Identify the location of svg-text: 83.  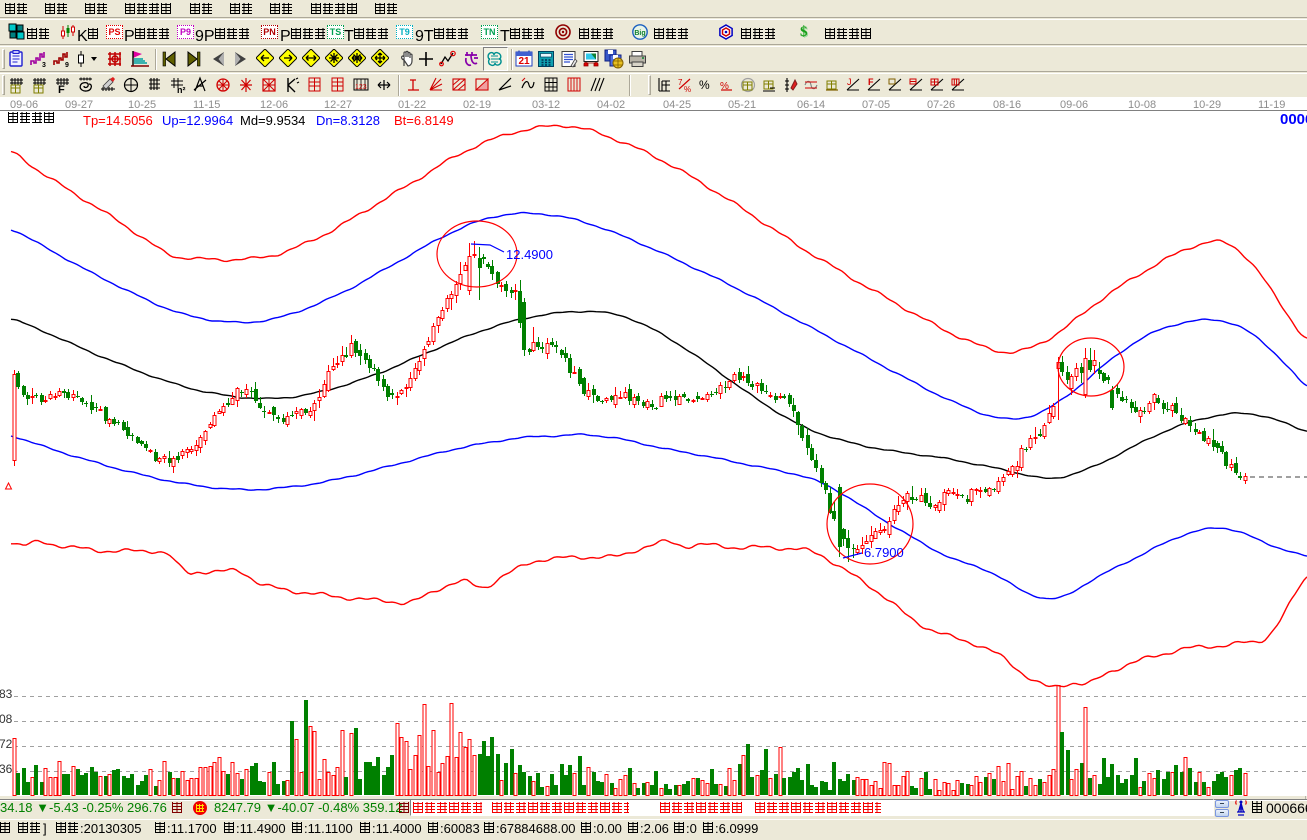
(6, 694).